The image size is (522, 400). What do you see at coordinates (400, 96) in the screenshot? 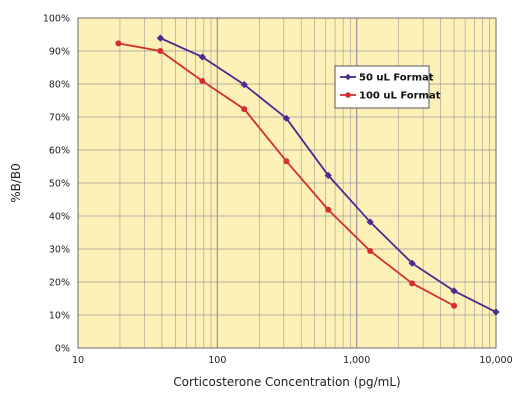
I see `legend-label: 100 uL Format` at bounding box center [400, 96].